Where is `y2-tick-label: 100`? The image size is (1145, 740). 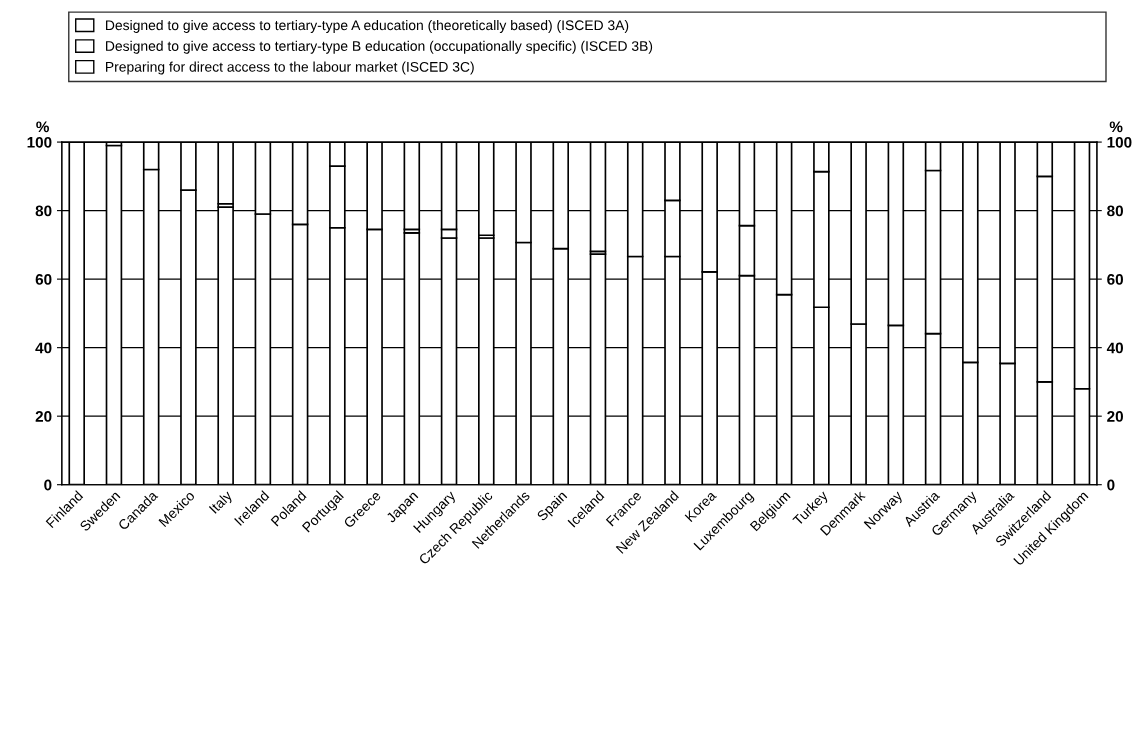 y2-tick-label: 100 is located at coordinates (1119, 142).